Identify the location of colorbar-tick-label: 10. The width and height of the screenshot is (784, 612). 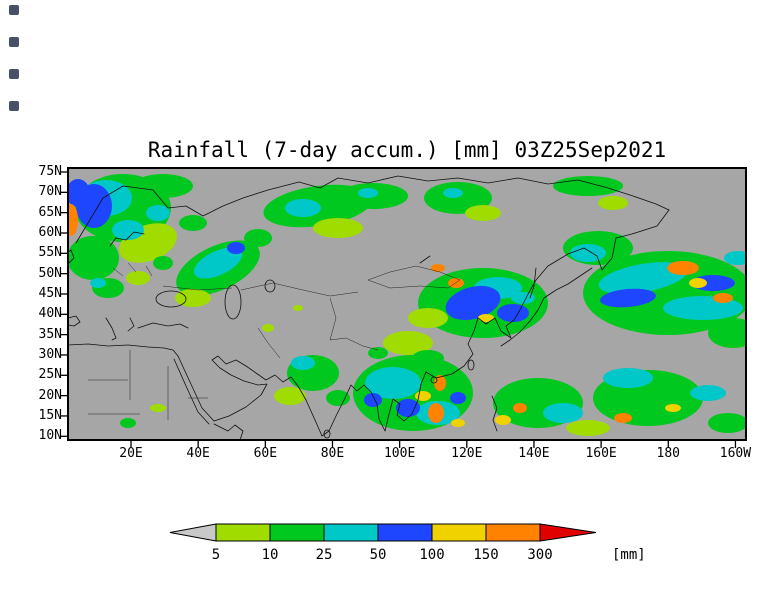
(270, 555).